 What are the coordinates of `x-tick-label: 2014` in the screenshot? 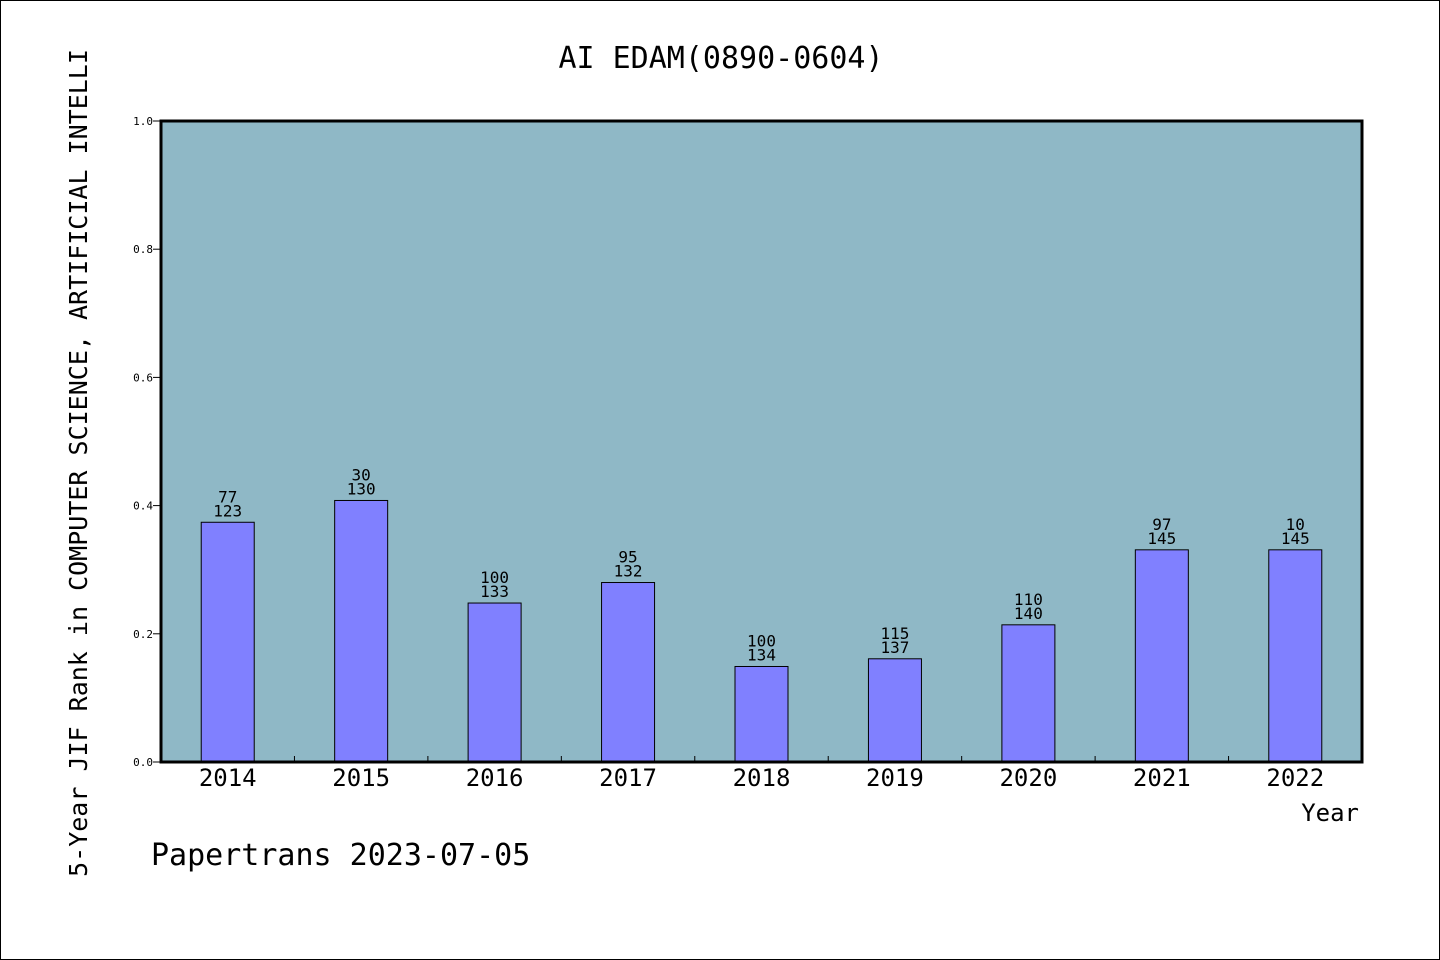 It's located at (228, 778).